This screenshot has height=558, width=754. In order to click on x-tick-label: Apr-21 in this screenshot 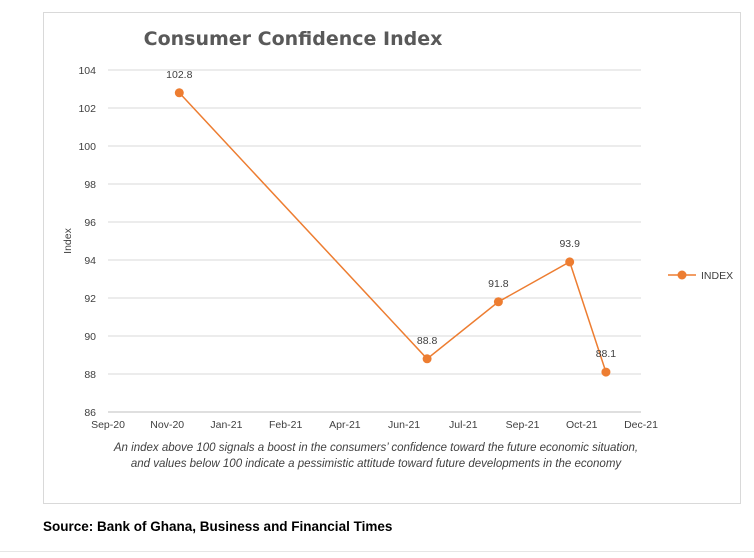, I will do `click(345, 425)`.